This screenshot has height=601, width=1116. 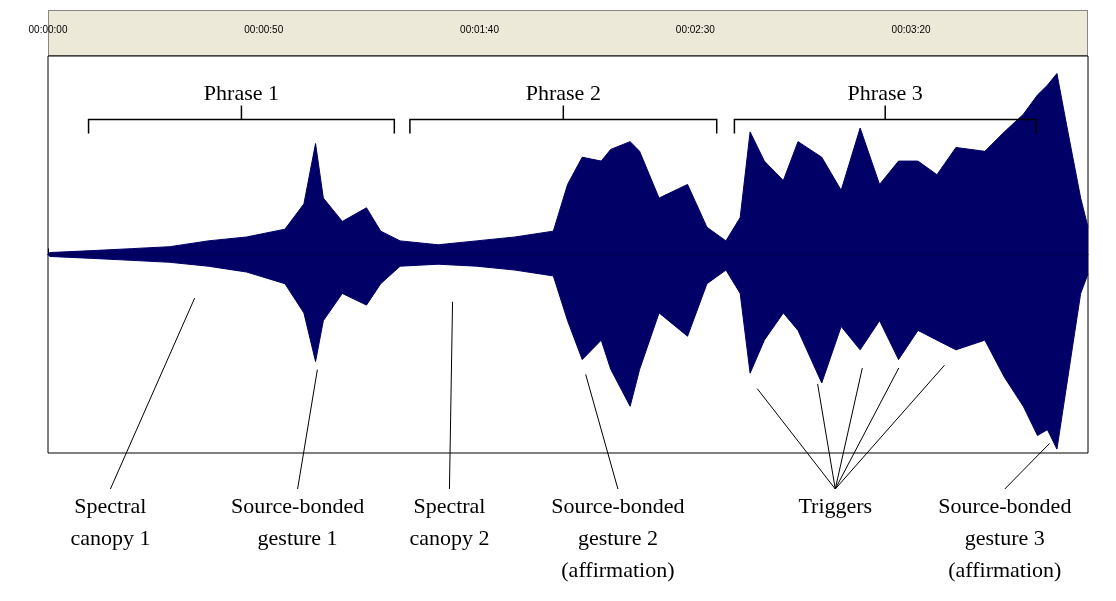 What do you see at coordinates (110, 521) in the screenshot?
I see `text: Spectral canopy 1` at bounding box center [110, 521].